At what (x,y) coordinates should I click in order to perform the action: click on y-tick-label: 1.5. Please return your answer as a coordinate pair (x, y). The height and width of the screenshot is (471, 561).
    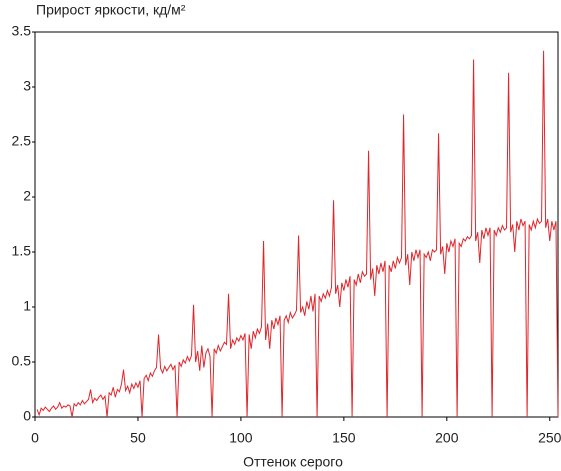
    Looking at the image, I should click on (22, 251).